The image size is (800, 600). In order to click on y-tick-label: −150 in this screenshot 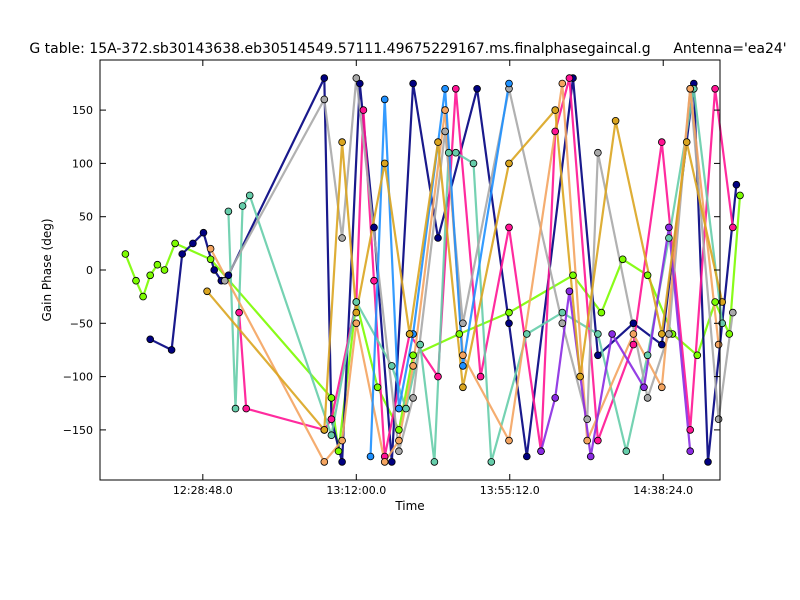, I will do `click(78, 430)`.